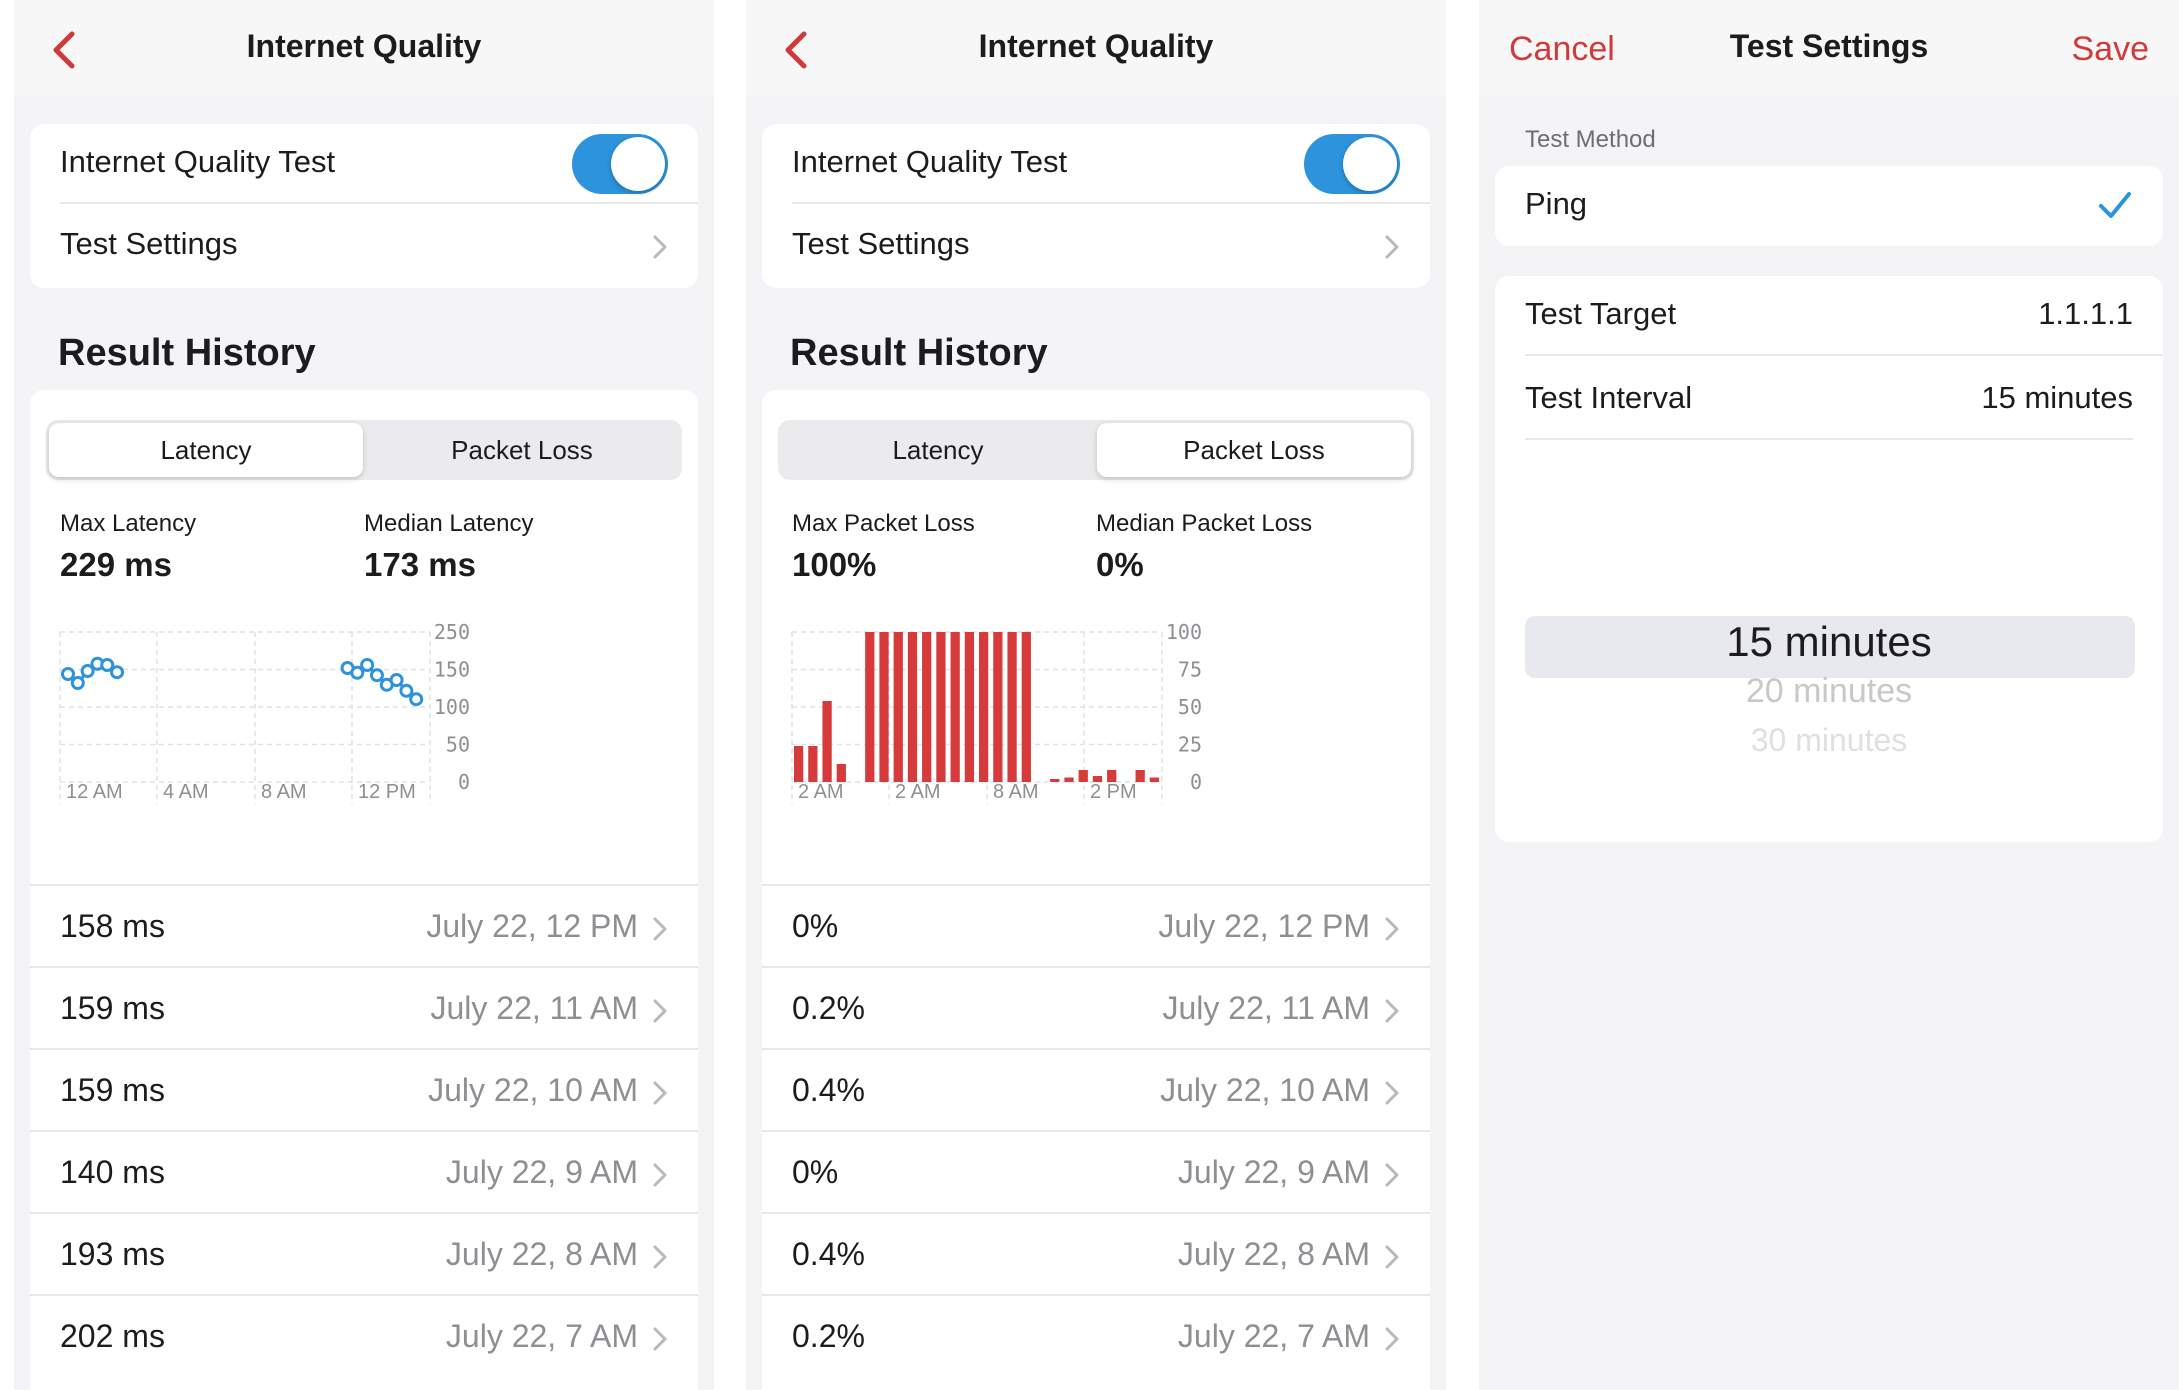  I want to click on y-tick-label: 100, so click(452, 707).